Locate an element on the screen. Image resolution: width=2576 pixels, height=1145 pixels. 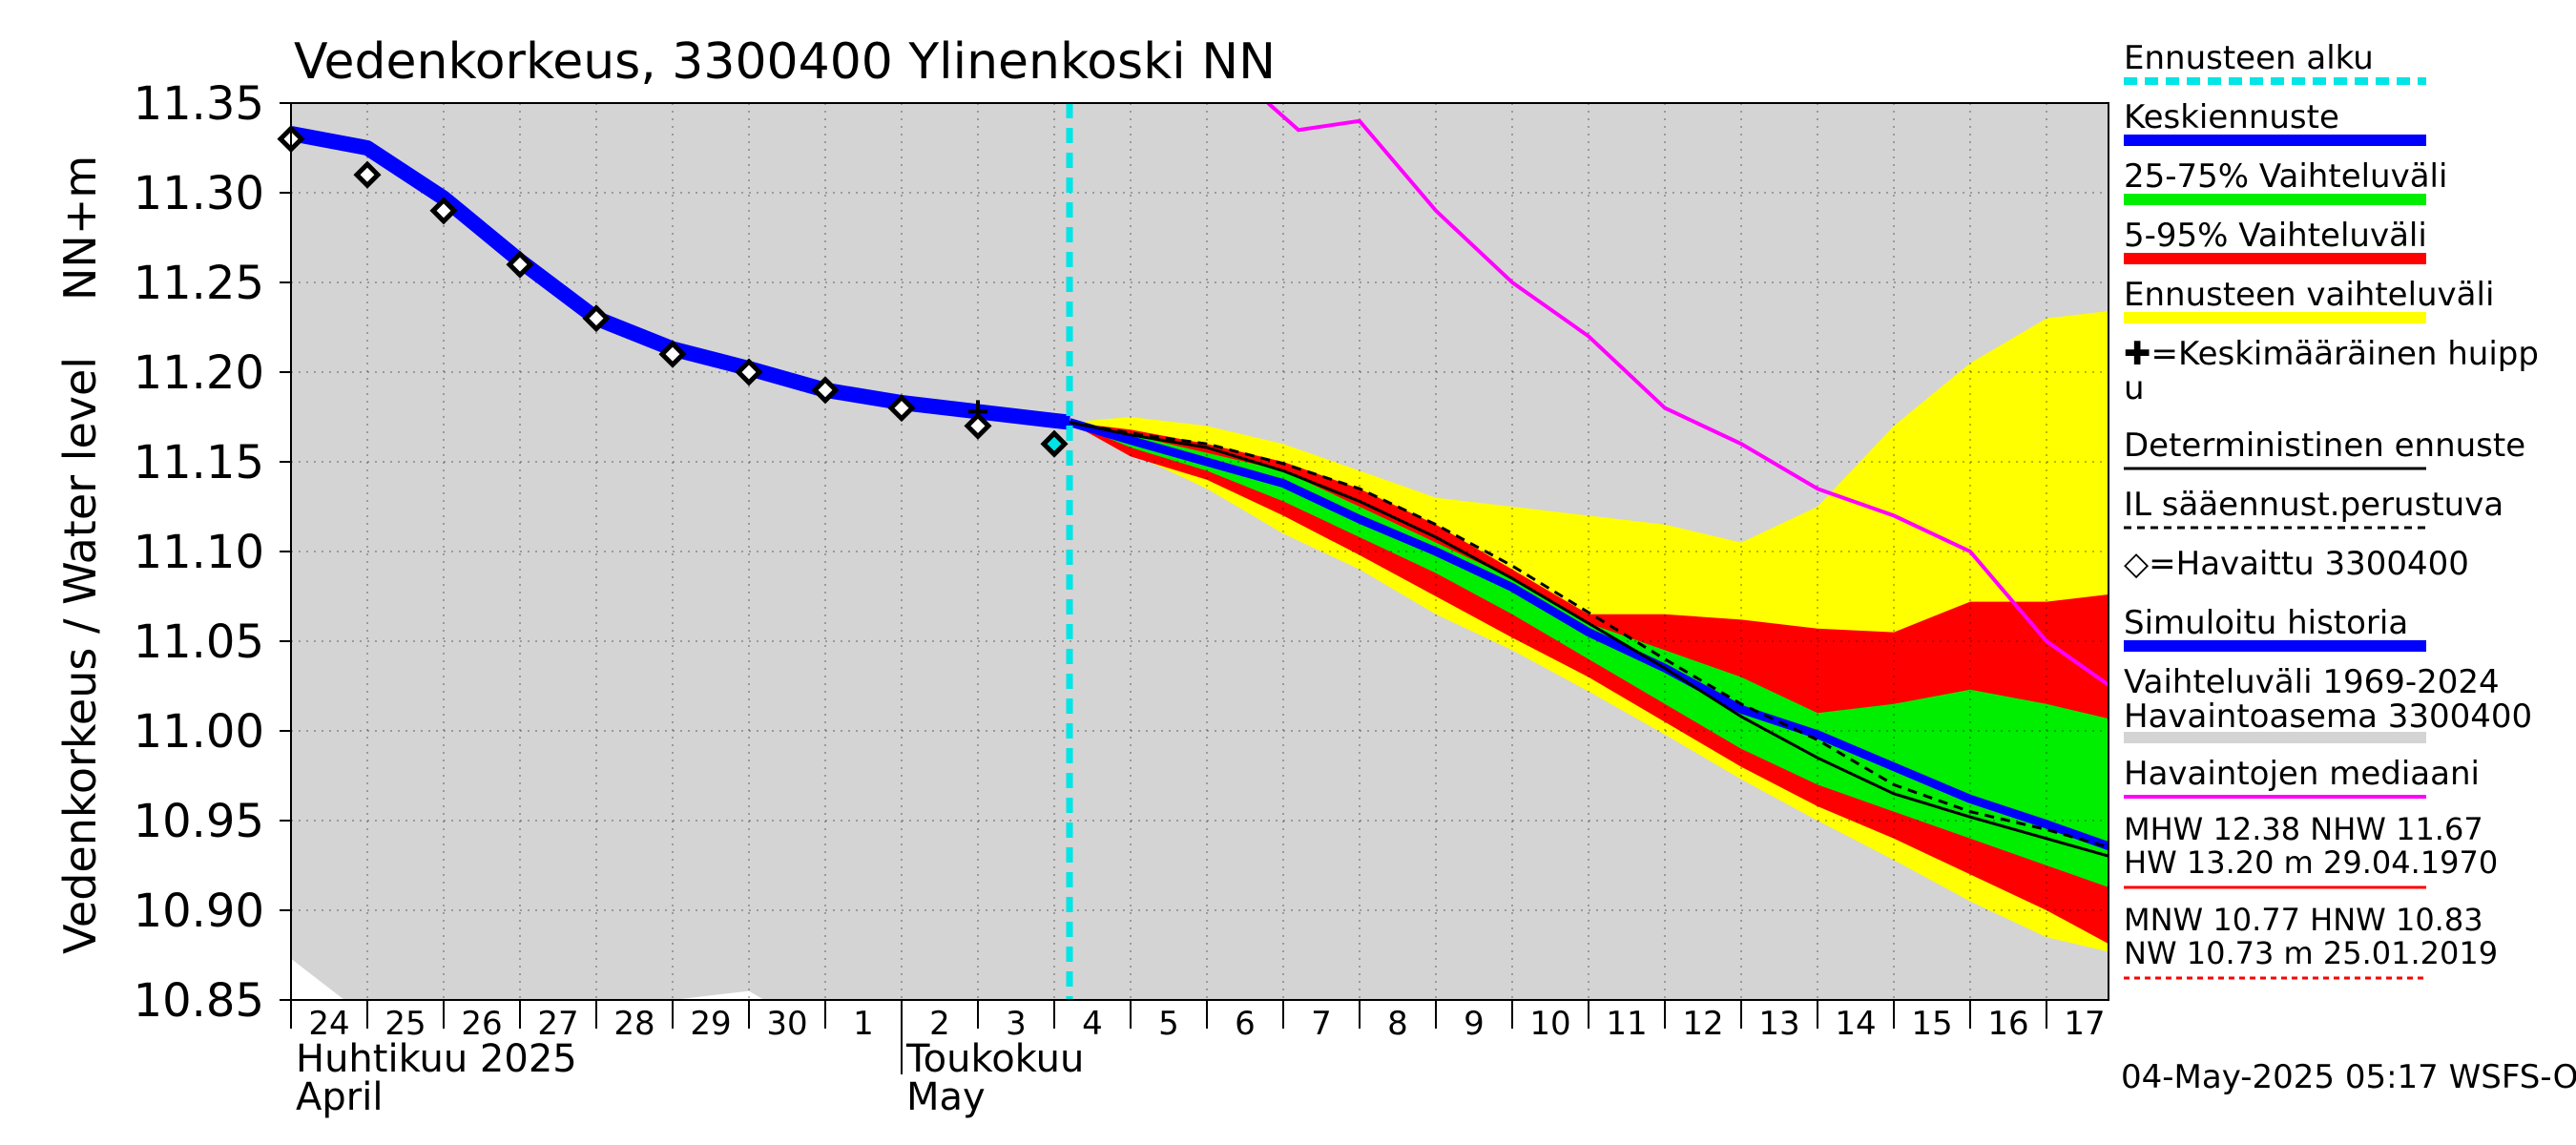
legend-label-line2: u is located at coordinates (2134, 388).